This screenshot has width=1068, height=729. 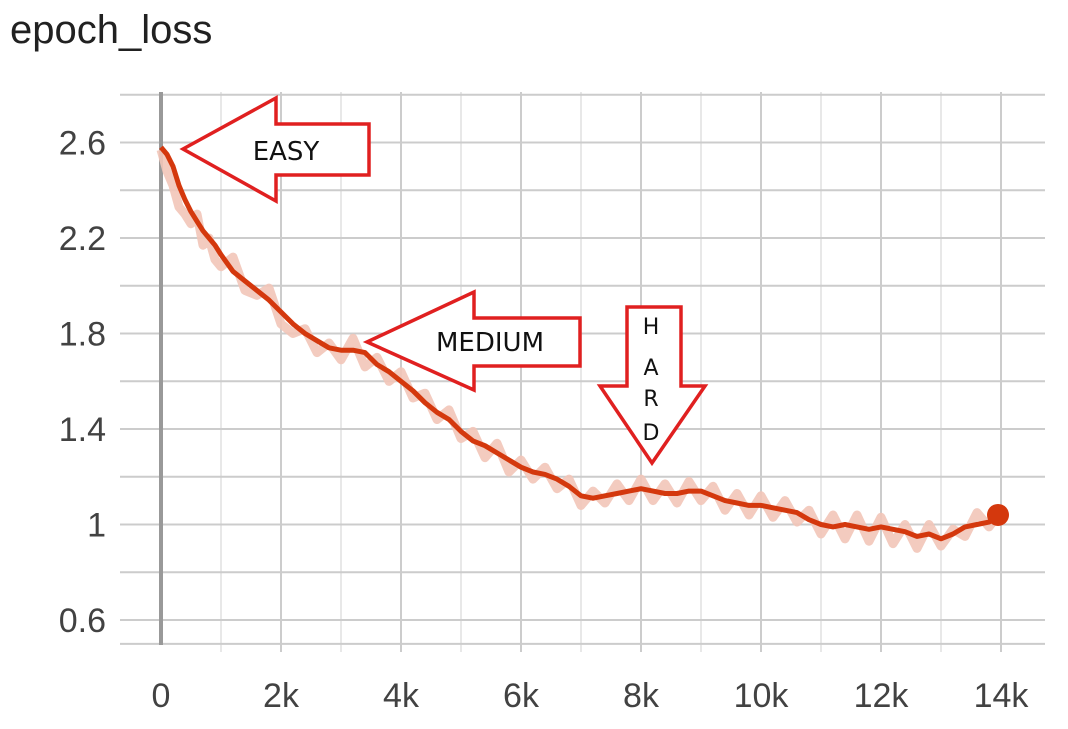 What do you see at coordinates (1002, 696) in the screenshot?
I see `x-tick-label: 14k` at bounding box center [1002, 696].